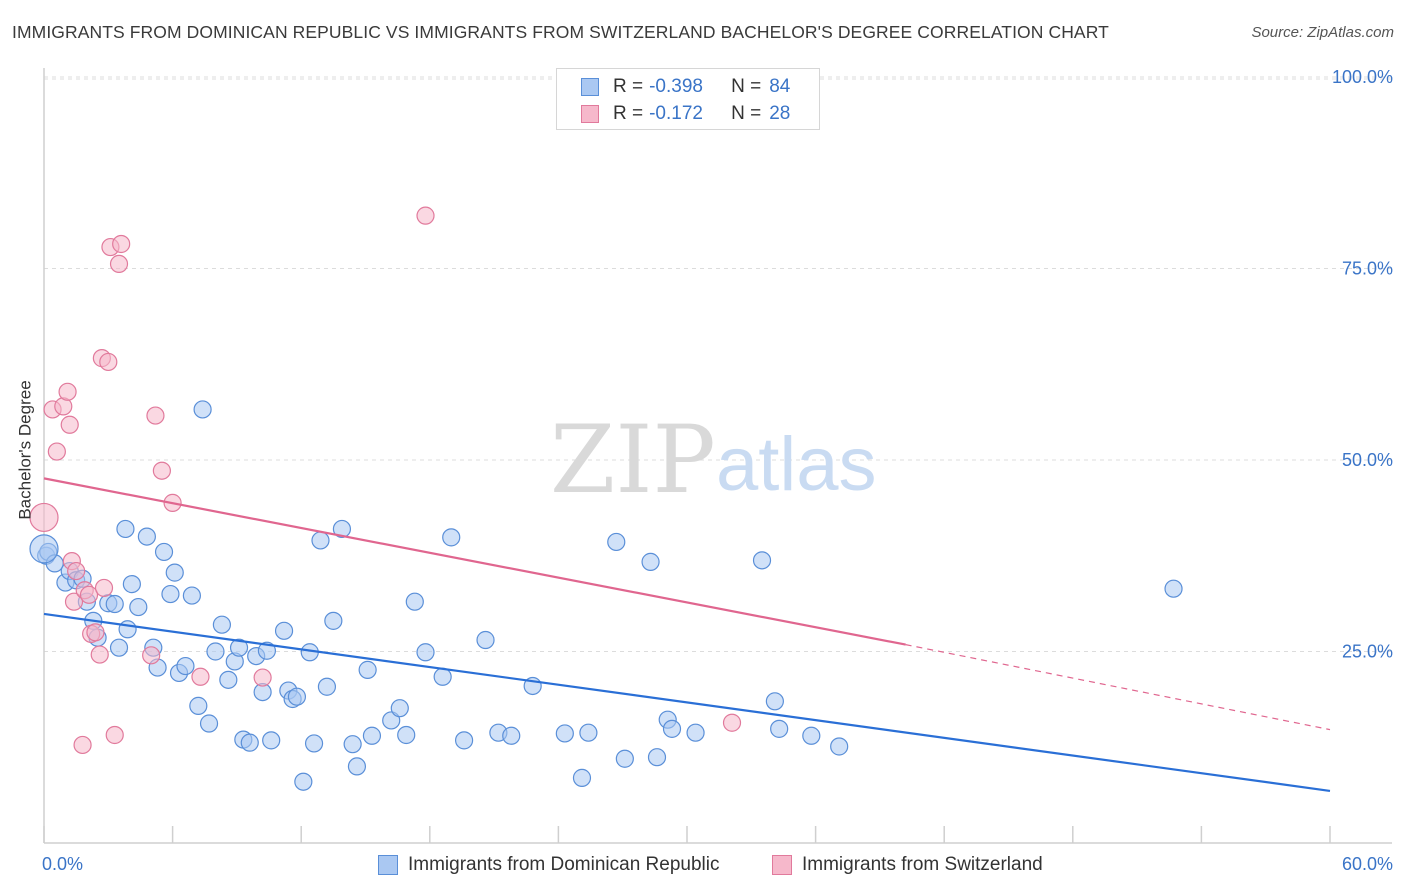 Image resolution: width=1406 pixels, height=892 pixels. What do you see at coordinates (590, 114) in the screenshot?
I see `pink-swatch` at bounding box center [590, 114].